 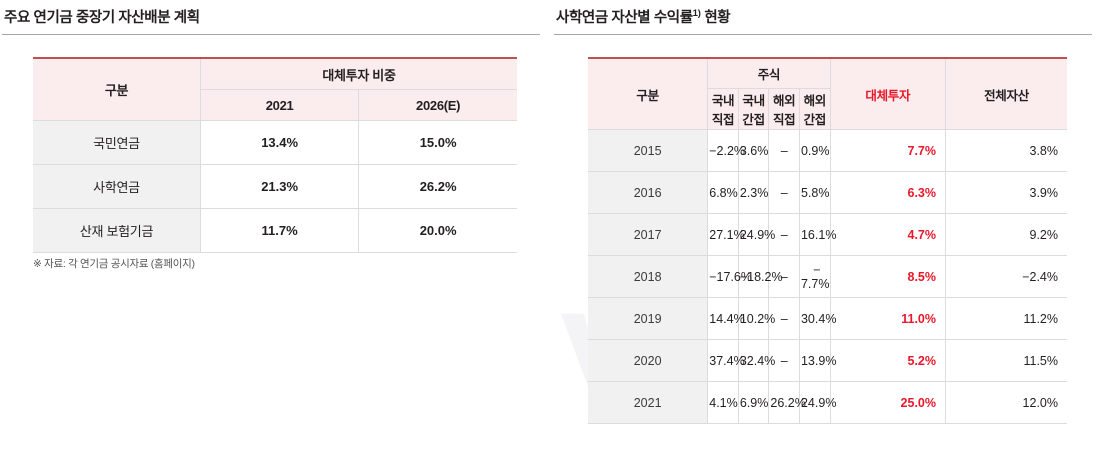 I want to click on table-row: 2015 −2.2% 3.6% – 0.9% 7.7% 3.8%, so click(x=827, y=150).